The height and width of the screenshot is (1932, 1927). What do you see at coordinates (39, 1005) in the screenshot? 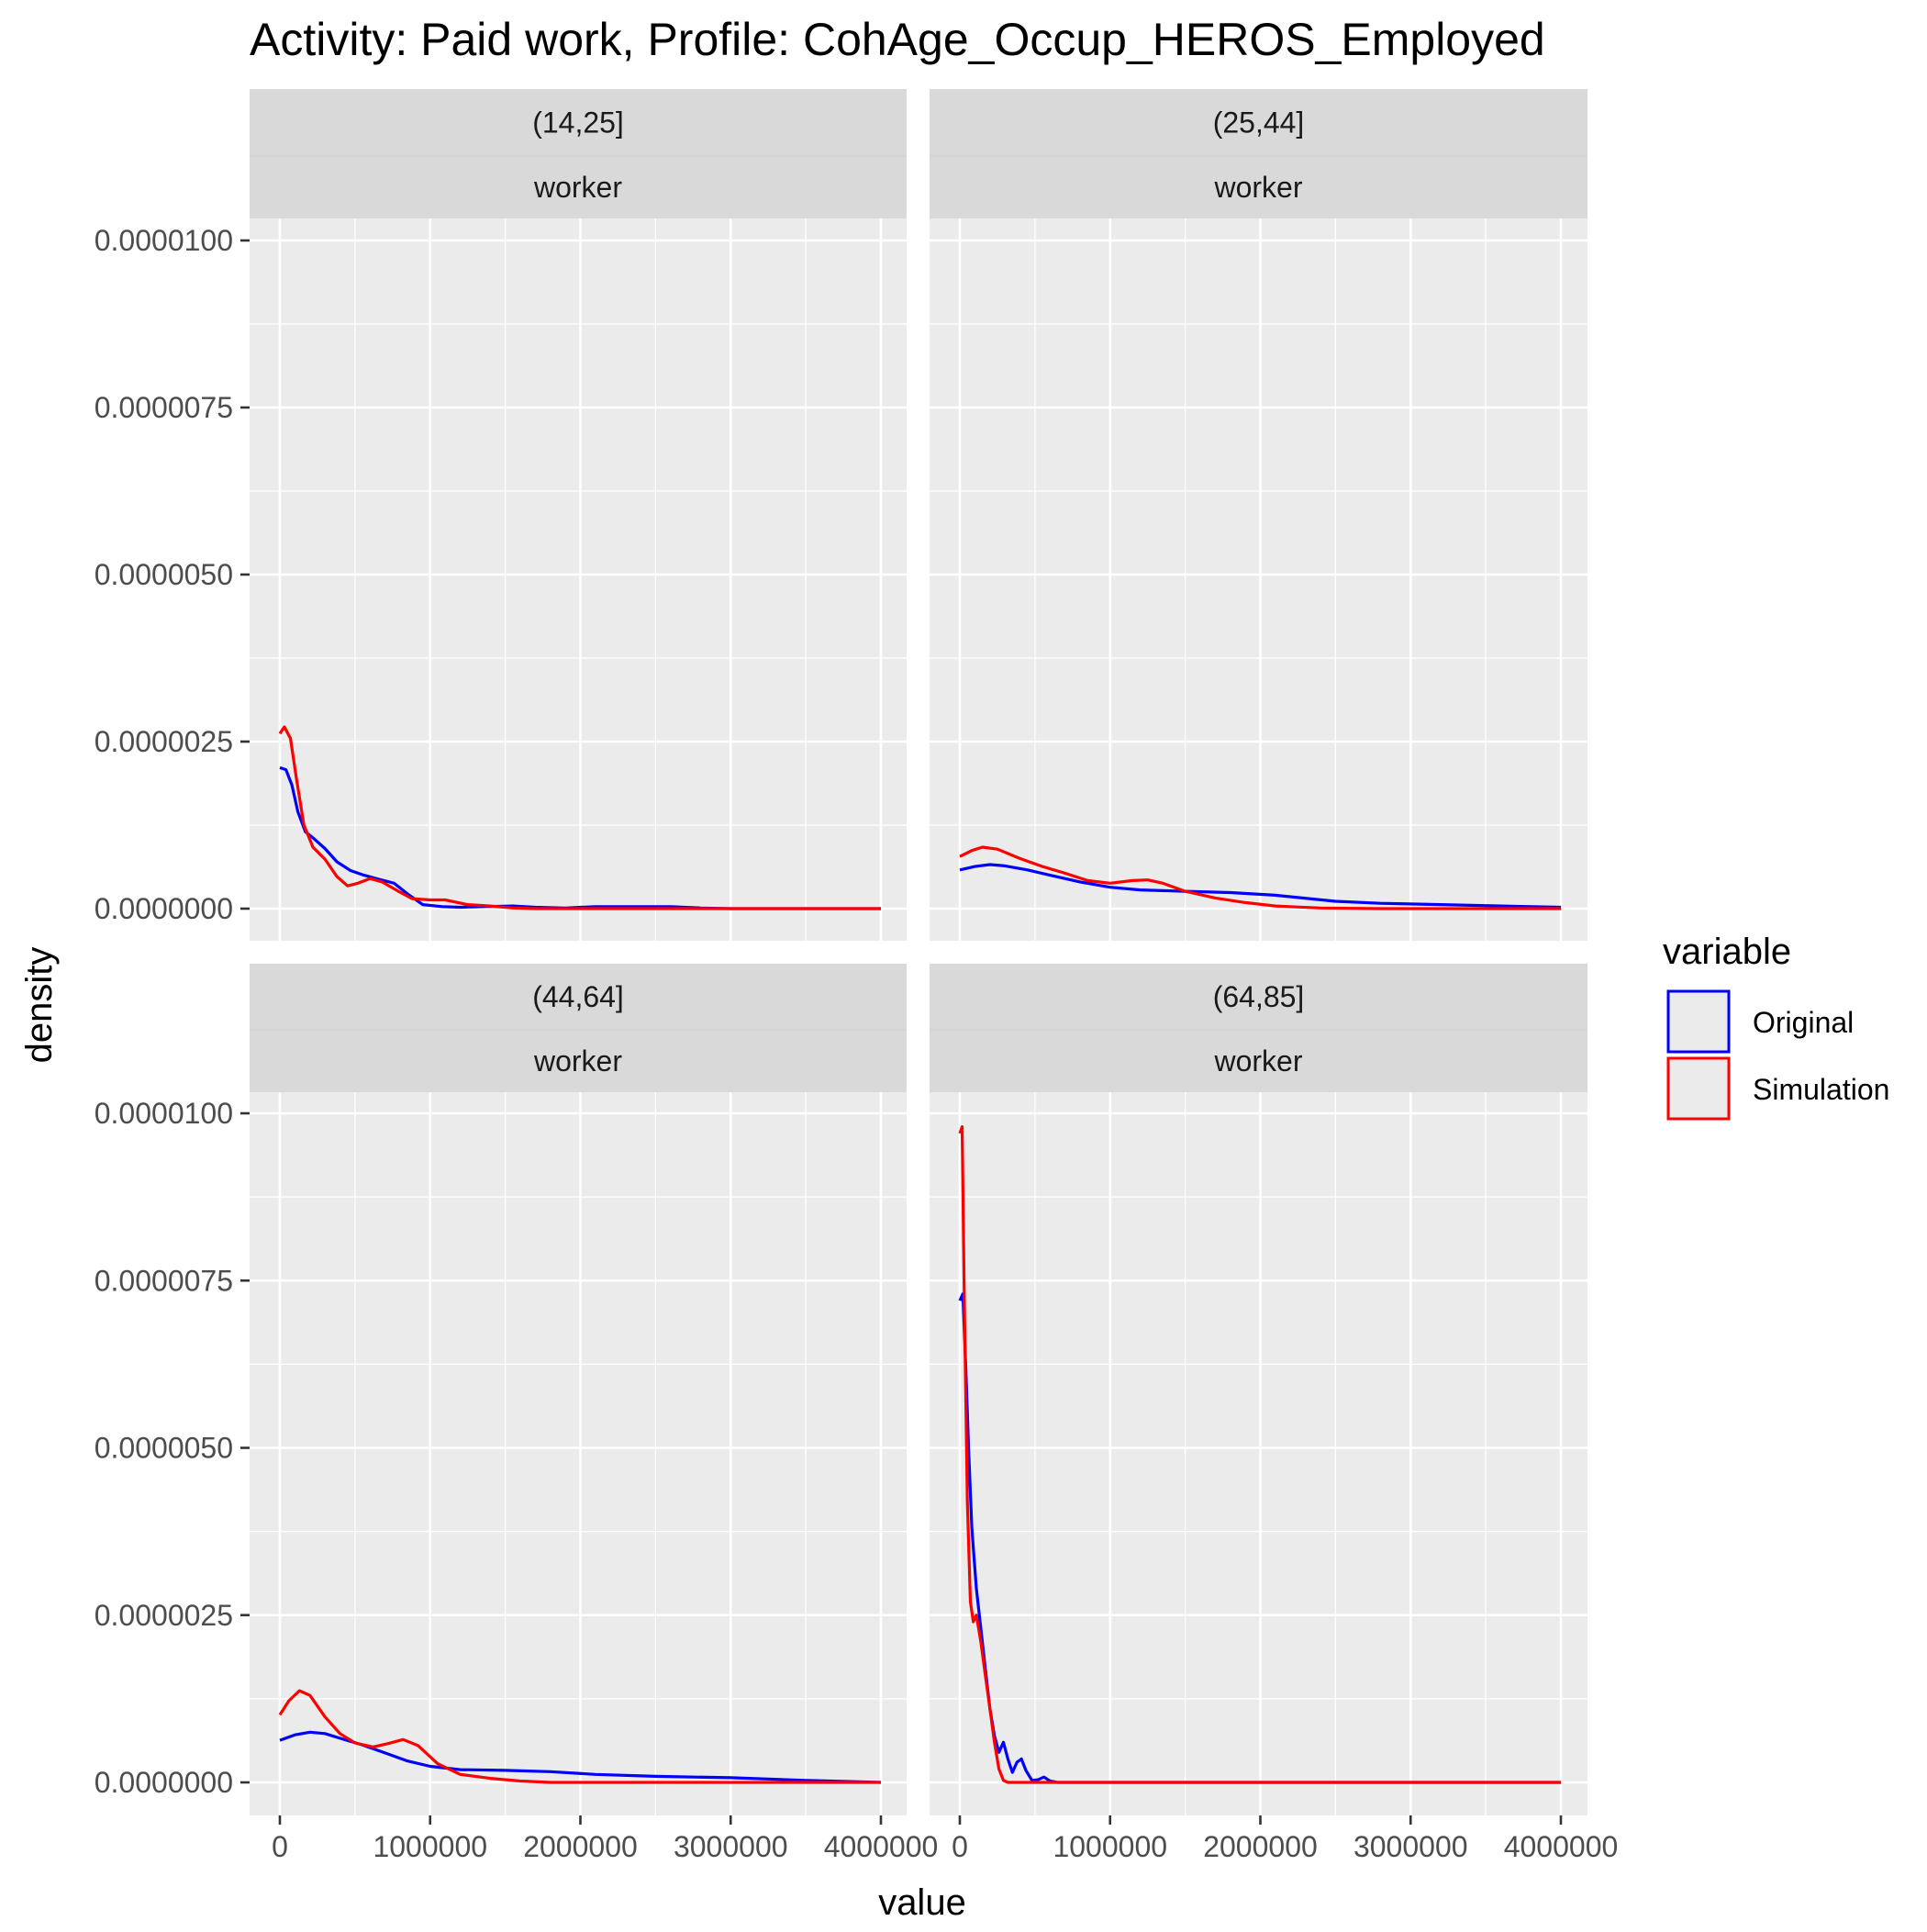
I see `y-axis-title: density` at bounding box center [39, 1005].